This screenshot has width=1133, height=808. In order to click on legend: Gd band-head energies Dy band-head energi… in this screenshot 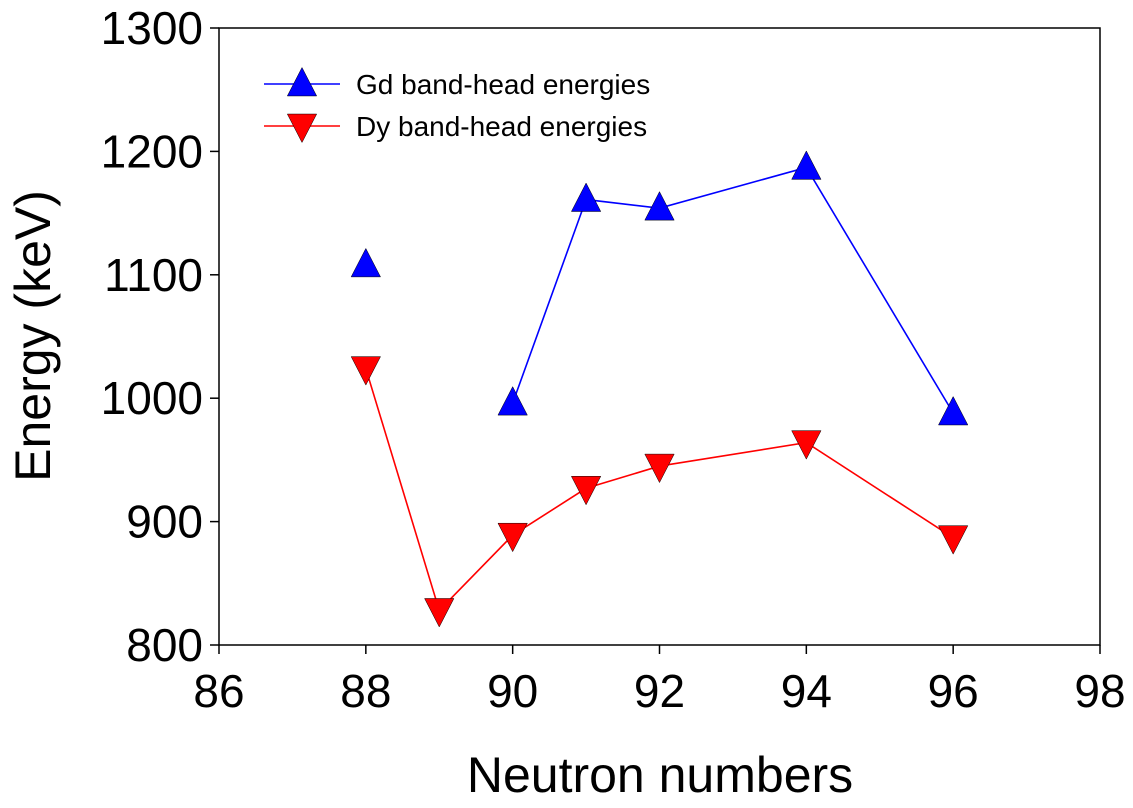, I will do `click(457, 105)`.